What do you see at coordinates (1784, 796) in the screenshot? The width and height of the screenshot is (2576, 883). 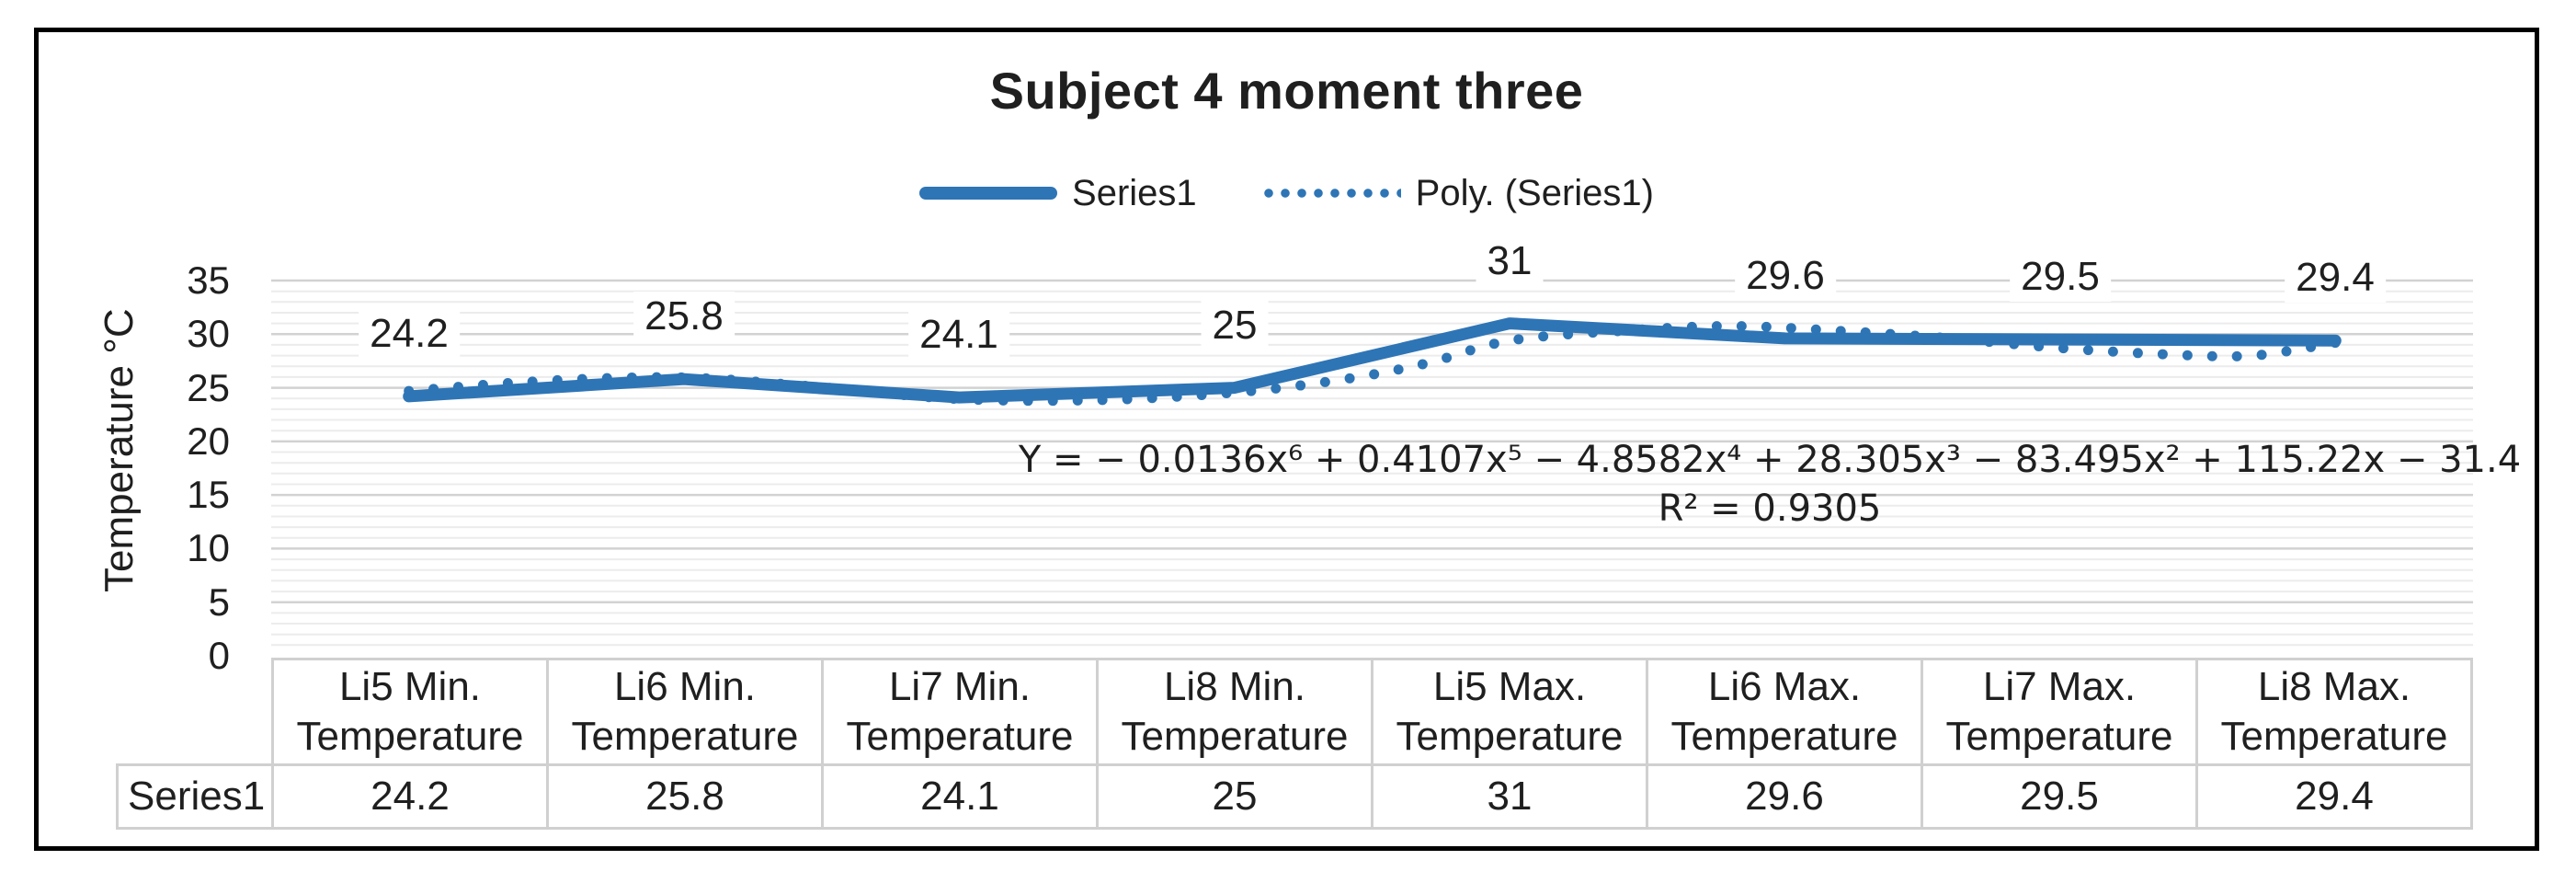 I see `value-cell: 29.6` at bounding box center [1784, 796].